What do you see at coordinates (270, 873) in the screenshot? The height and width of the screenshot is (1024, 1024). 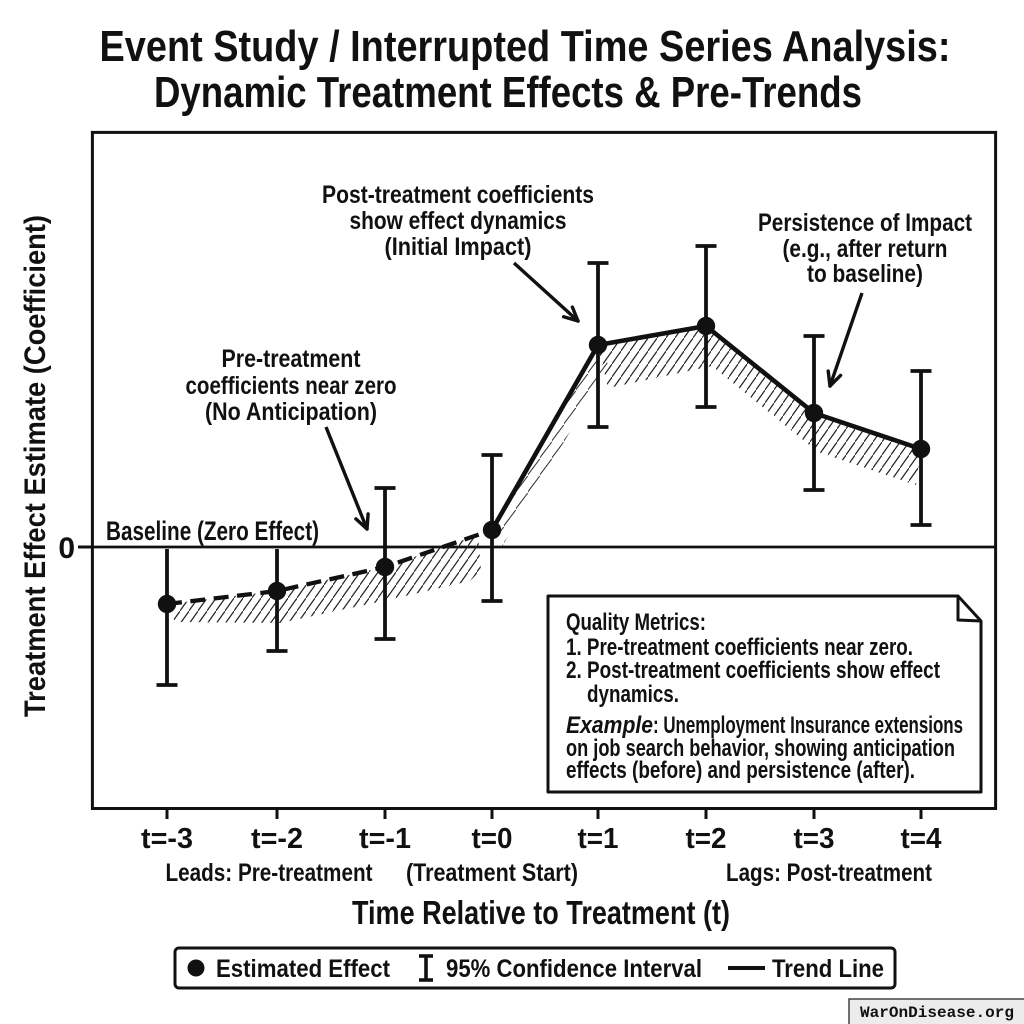 I see `svg-text: Leads: Pre-treatment` at bounding box center [270, 873].